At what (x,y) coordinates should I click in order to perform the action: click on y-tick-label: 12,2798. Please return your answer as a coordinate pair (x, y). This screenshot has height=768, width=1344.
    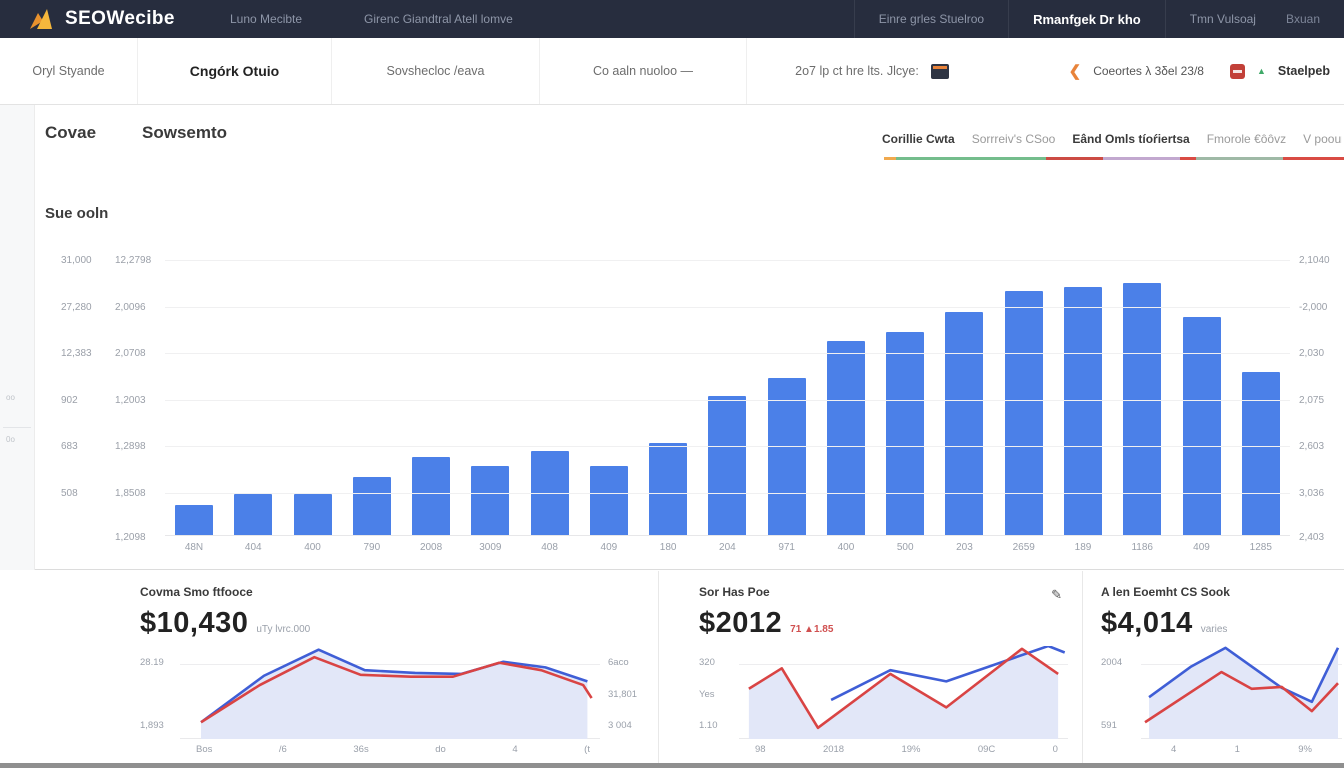
    Looking at the image, I should click on (133, 260).